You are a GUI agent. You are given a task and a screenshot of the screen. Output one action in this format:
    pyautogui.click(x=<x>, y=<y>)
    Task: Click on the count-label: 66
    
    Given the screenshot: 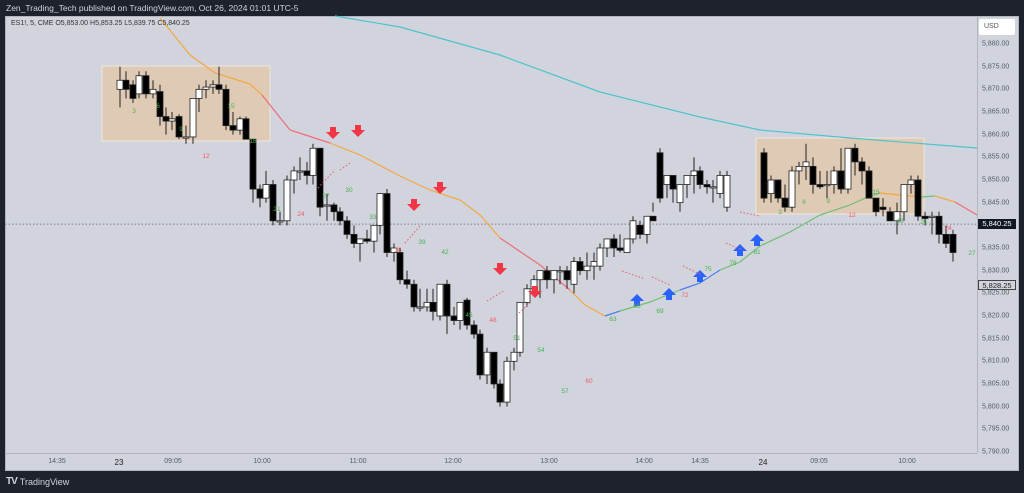 What is the action you would take?
    pyautogui.click(x=637, y=306)
    